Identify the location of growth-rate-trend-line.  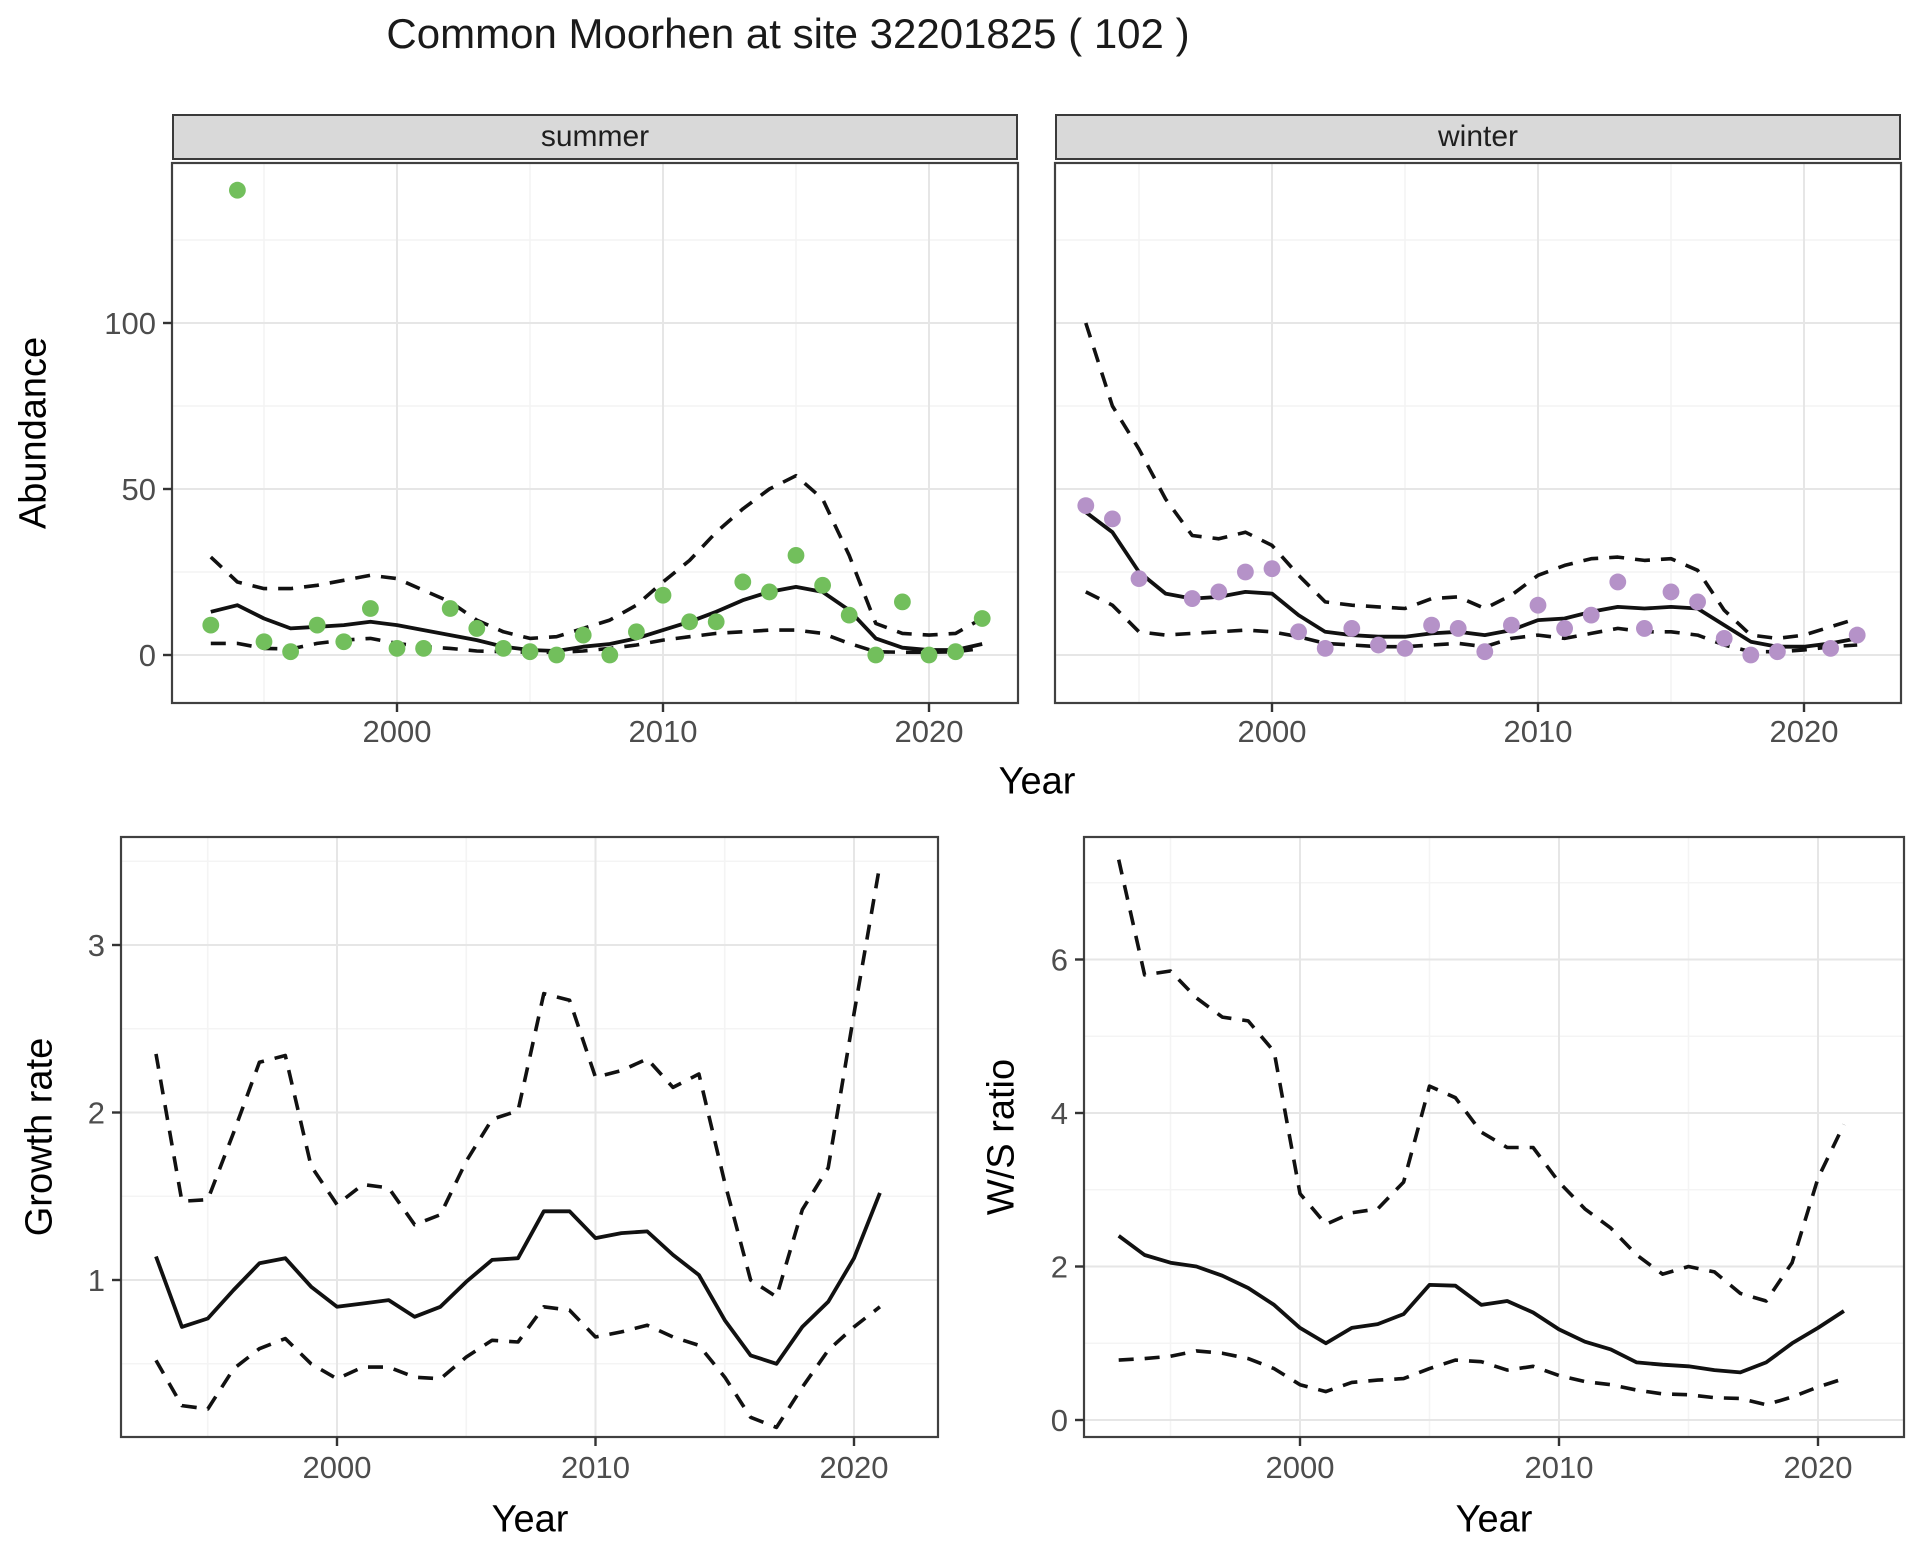
(518, 1279).